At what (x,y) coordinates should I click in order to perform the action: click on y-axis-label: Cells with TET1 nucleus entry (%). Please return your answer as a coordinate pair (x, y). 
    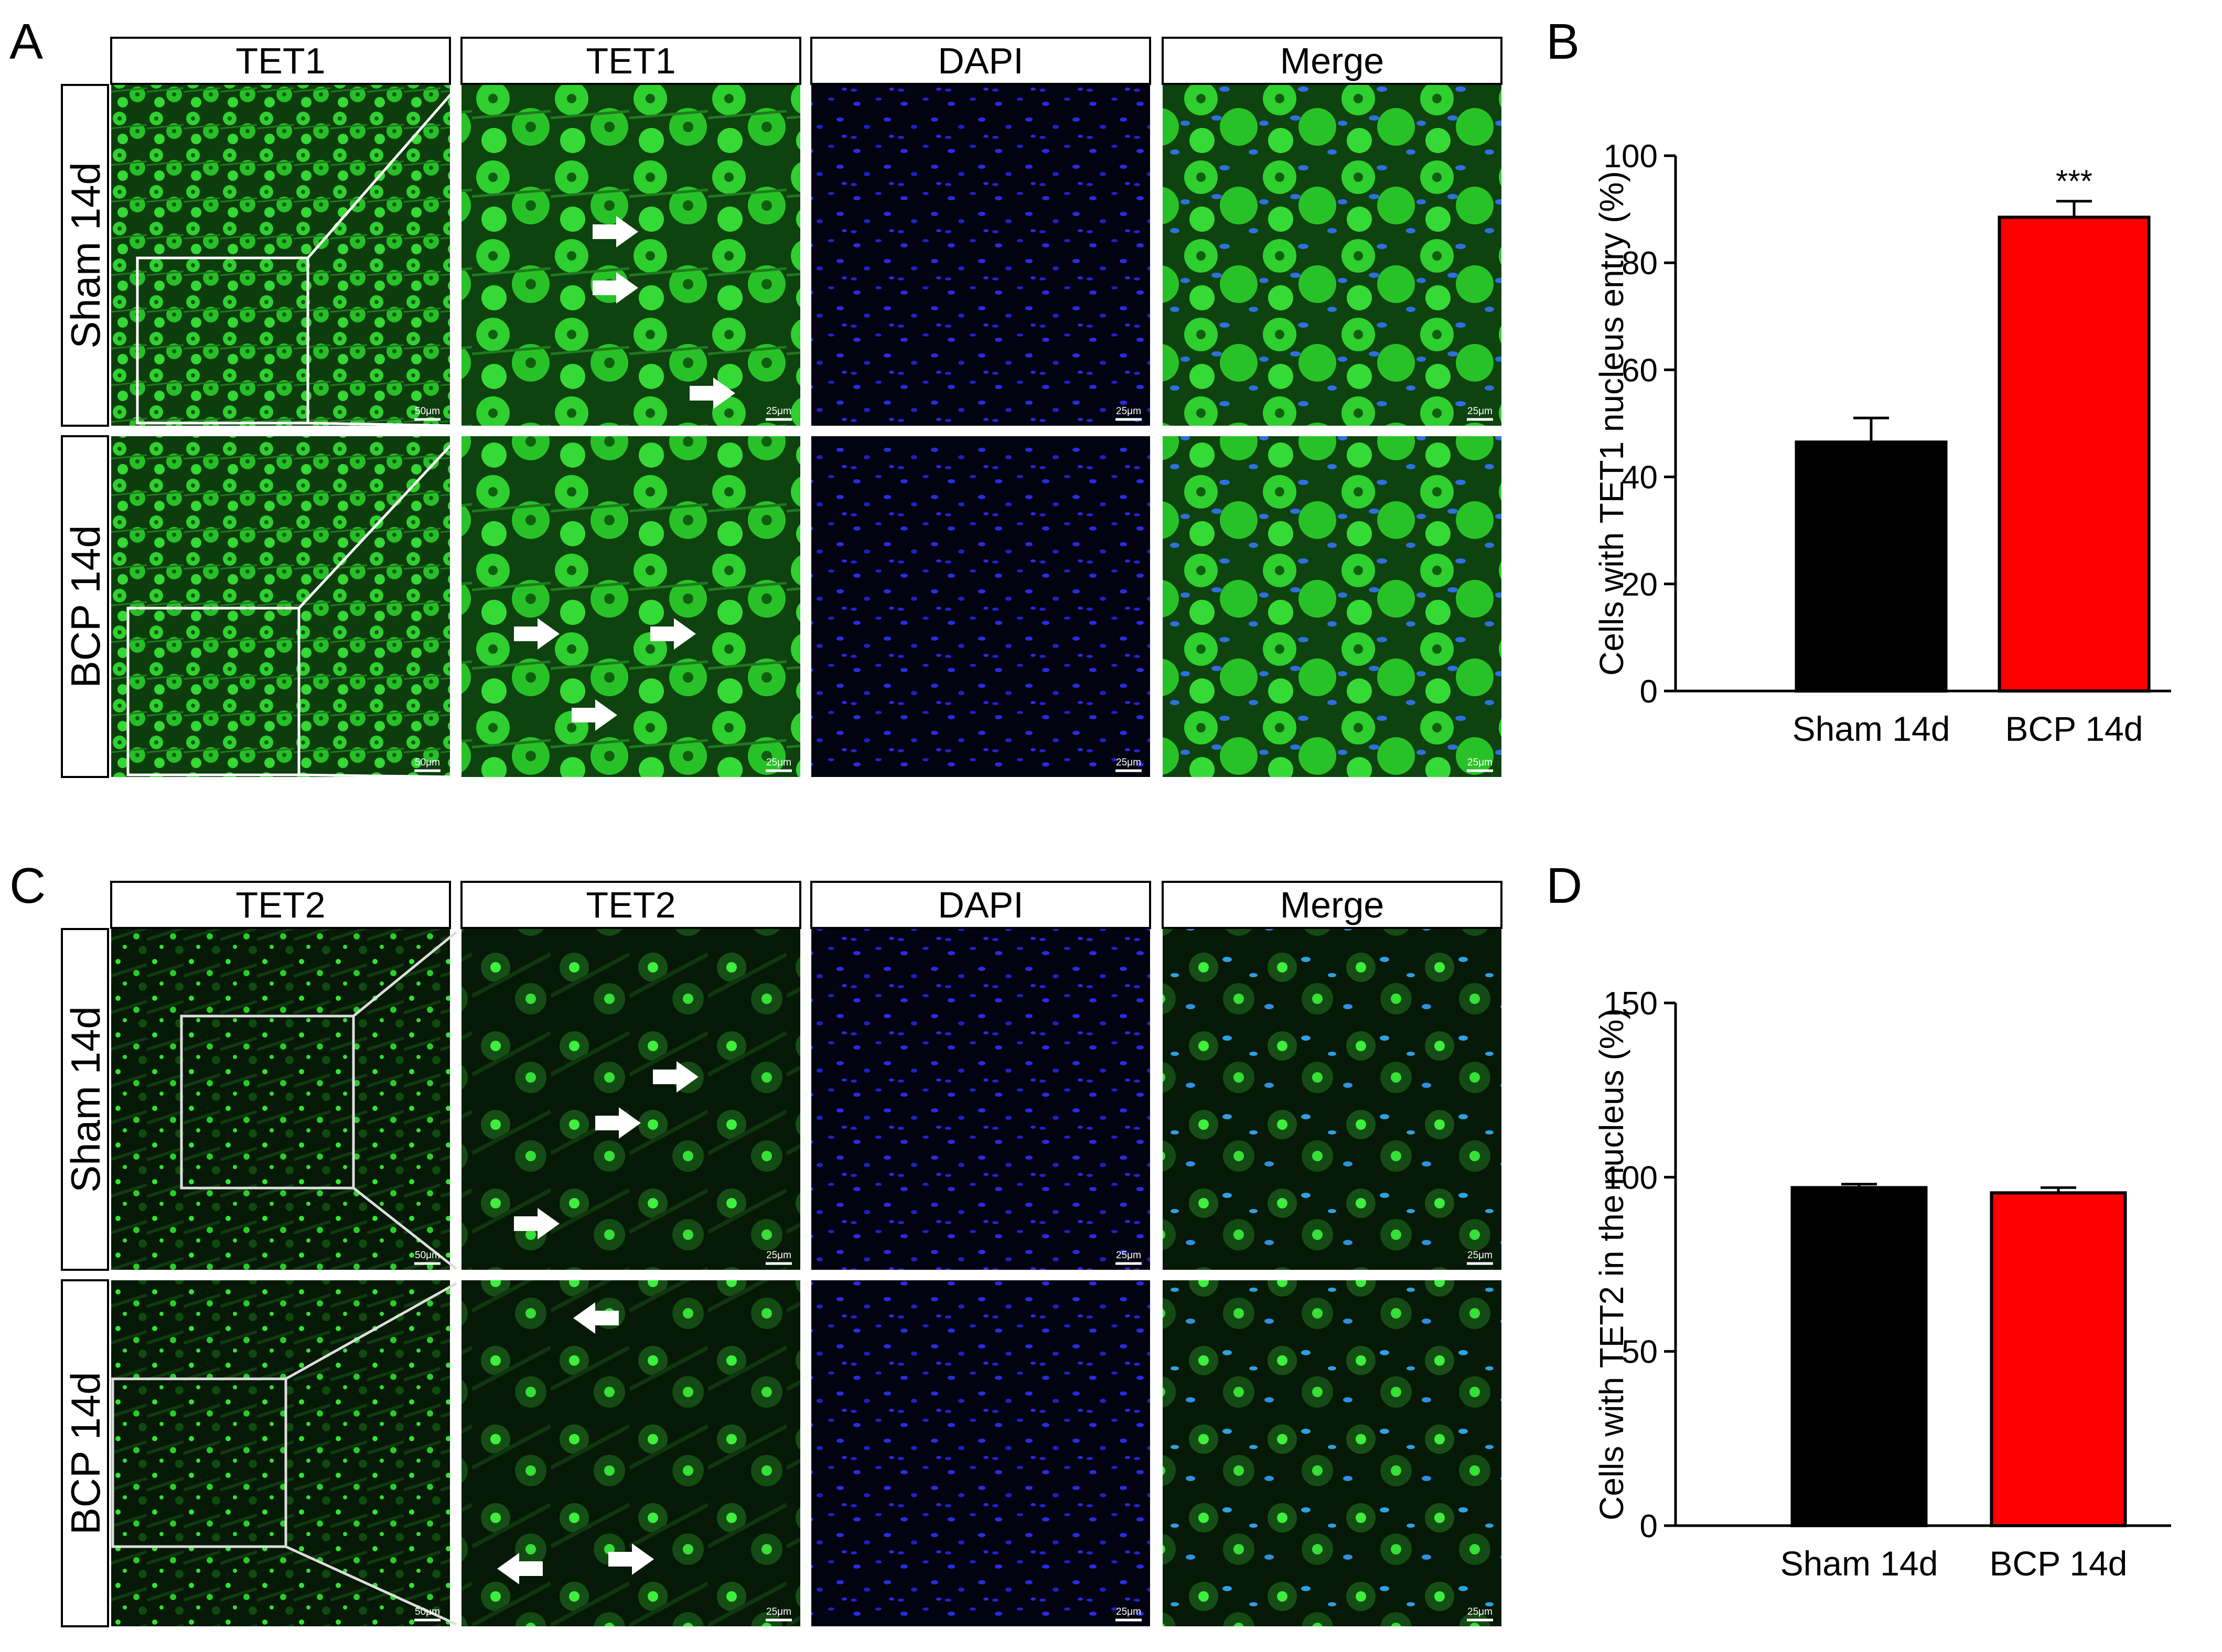
    Looking at the image, I should click on (1611, 423).